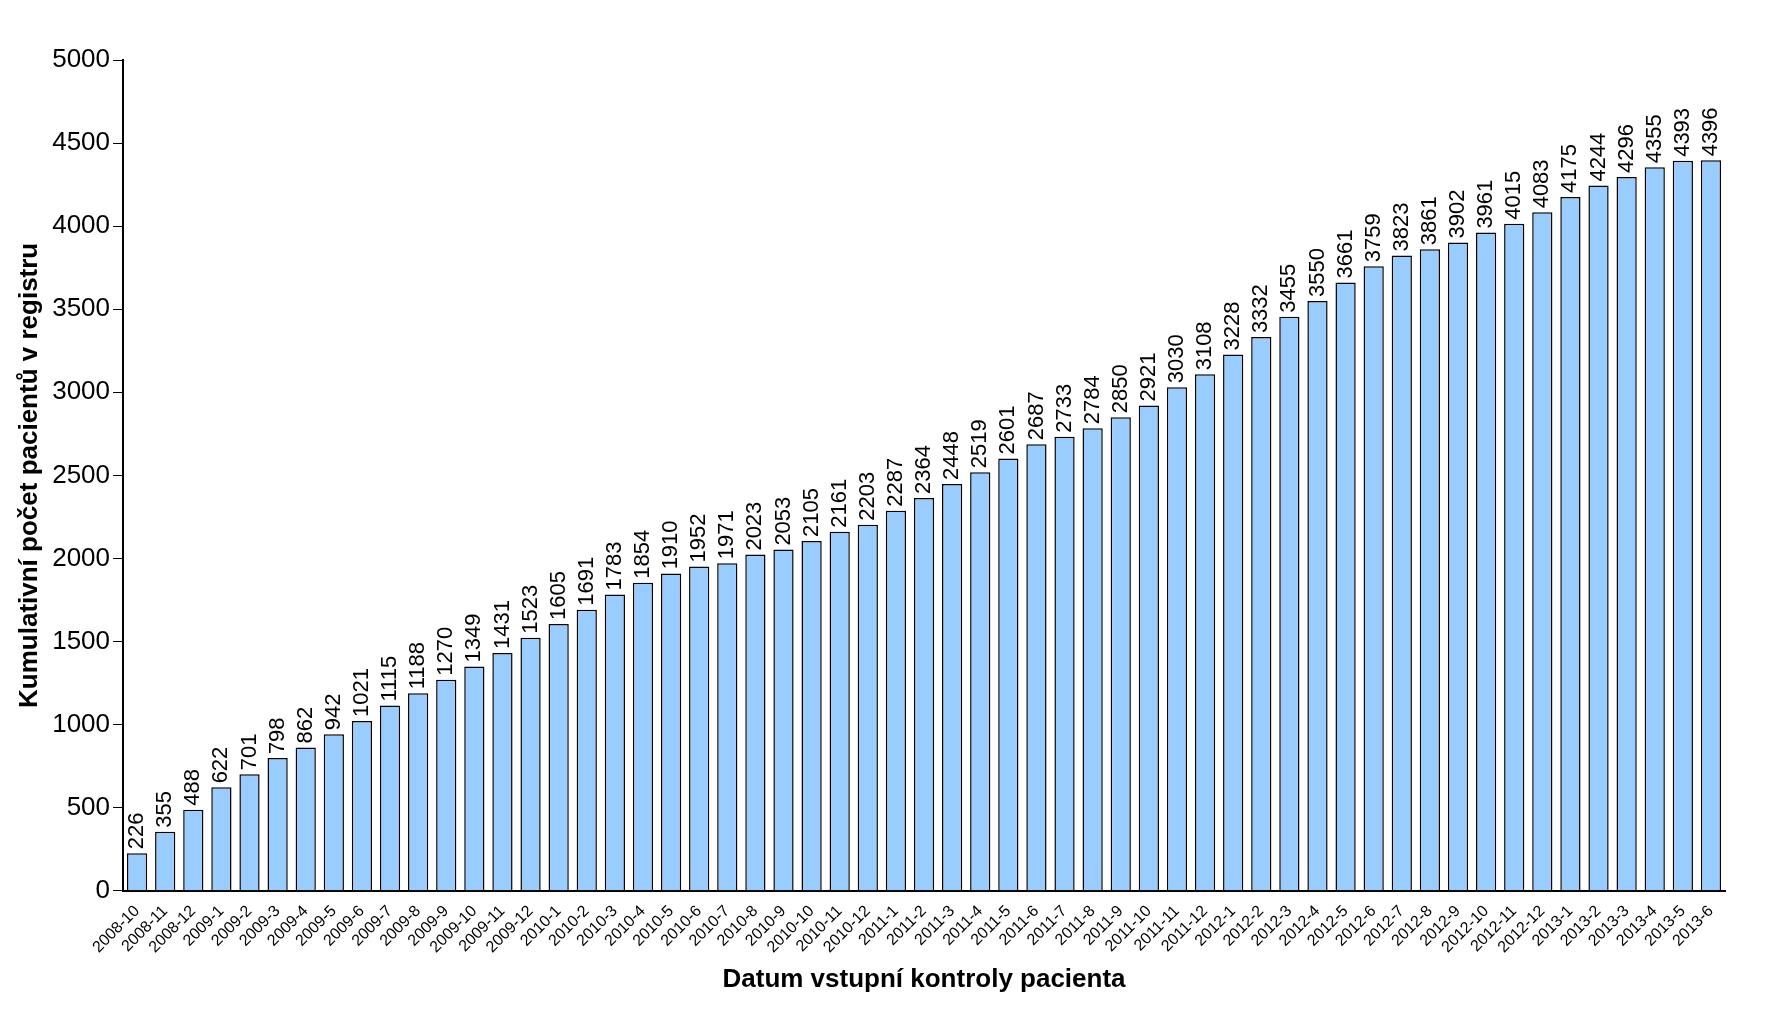 This screenshot has width=1765, height=1009. Describe the element at coordinates (670, 545) in the screenshot. I see `data-label: 1910` at that location.